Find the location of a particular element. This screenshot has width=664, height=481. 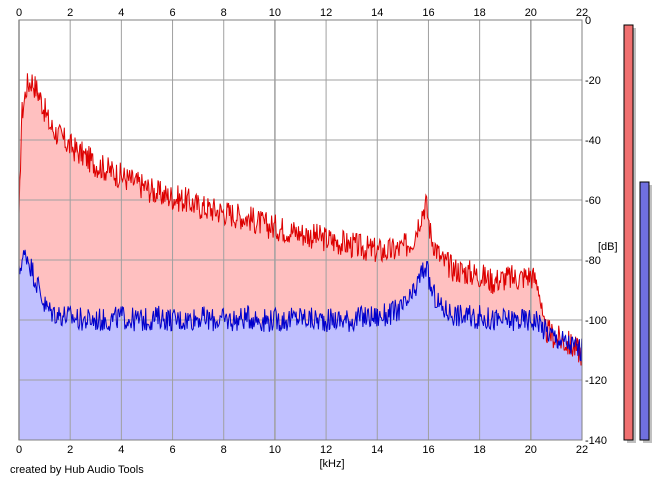

x-tick-label-bottom: 18 is located at coordinates (480, 450).